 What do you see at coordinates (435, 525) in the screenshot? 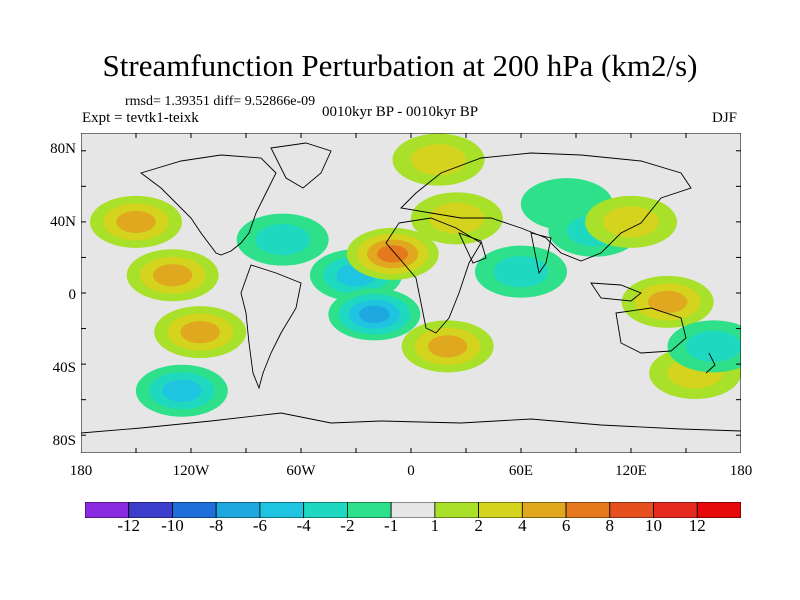
I see `colorbar-label: 1` at bounding box center [435, 525].